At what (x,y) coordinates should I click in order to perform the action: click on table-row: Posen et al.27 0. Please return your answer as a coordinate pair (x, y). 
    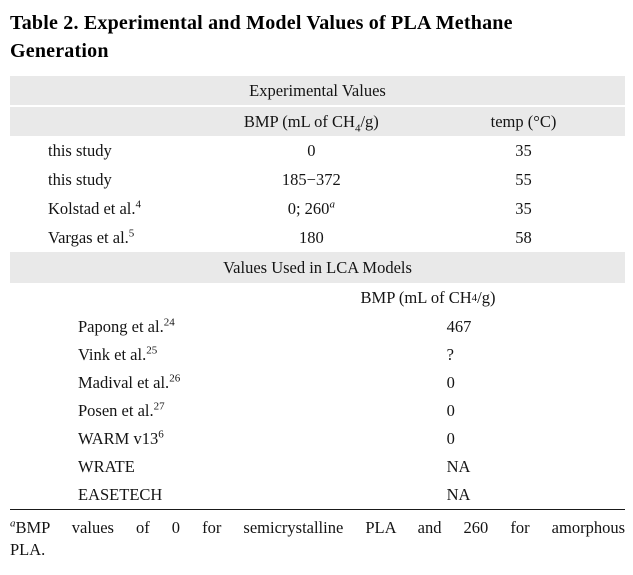
    Looking at the image, I should click on (317, 411).